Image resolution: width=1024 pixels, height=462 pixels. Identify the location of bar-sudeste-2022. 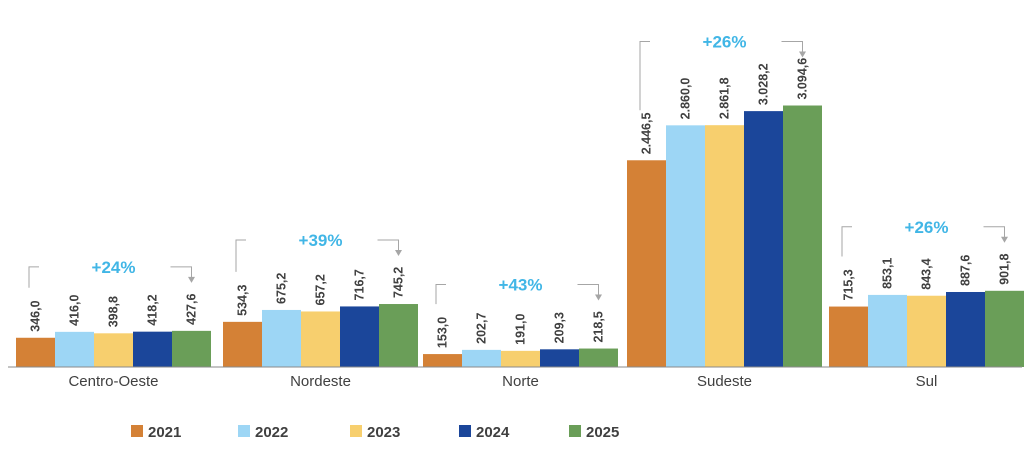
(685, 246).